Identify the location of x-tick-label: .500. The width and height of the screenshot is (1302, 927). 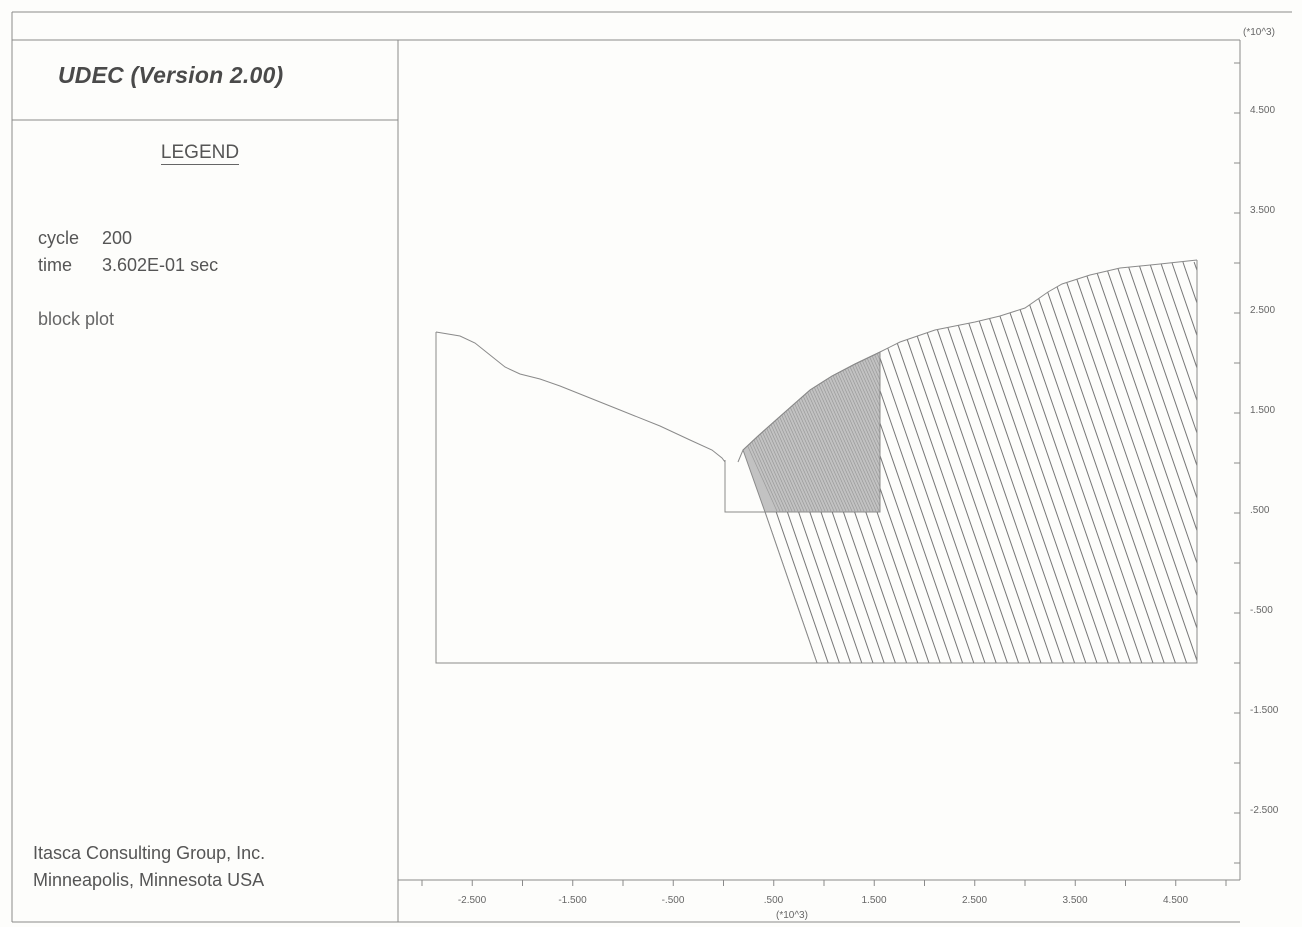
(774, 900).